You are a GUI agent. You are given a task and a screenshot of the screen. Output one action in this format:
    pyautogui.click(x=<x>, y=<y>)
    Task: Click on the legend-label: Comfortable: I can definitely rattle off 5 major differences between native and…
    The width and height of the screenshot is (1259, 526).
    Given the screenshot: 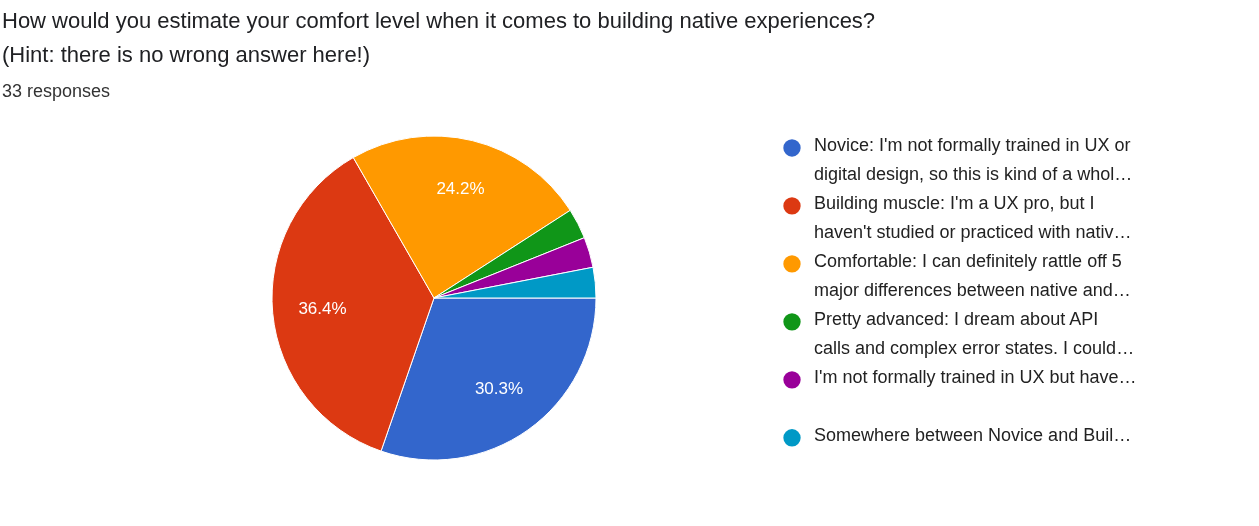 What is the action you would take?
    pyautogui.click(x=972, y=275)
    